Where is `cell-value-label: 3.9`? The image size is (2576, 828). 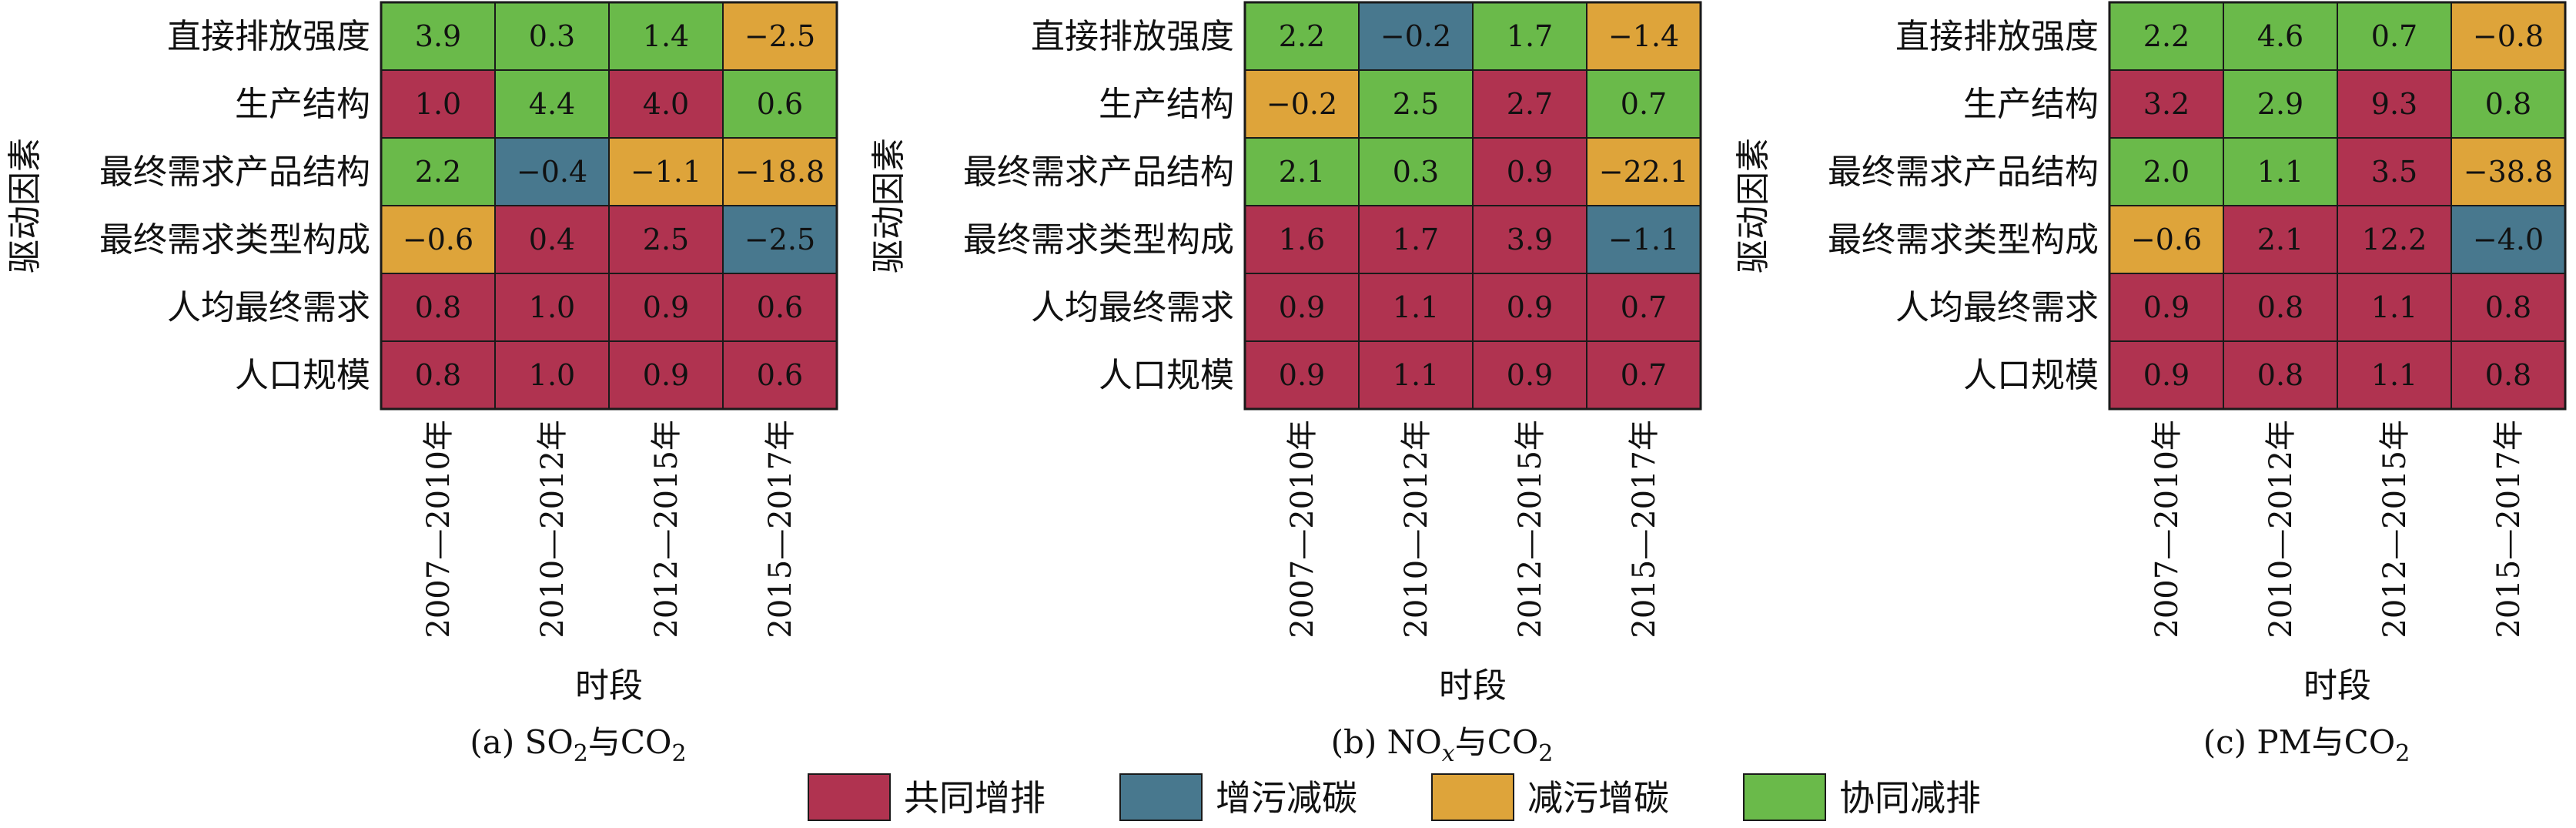 cell-value-label: 3.9 is located at coordinates (438, 36).